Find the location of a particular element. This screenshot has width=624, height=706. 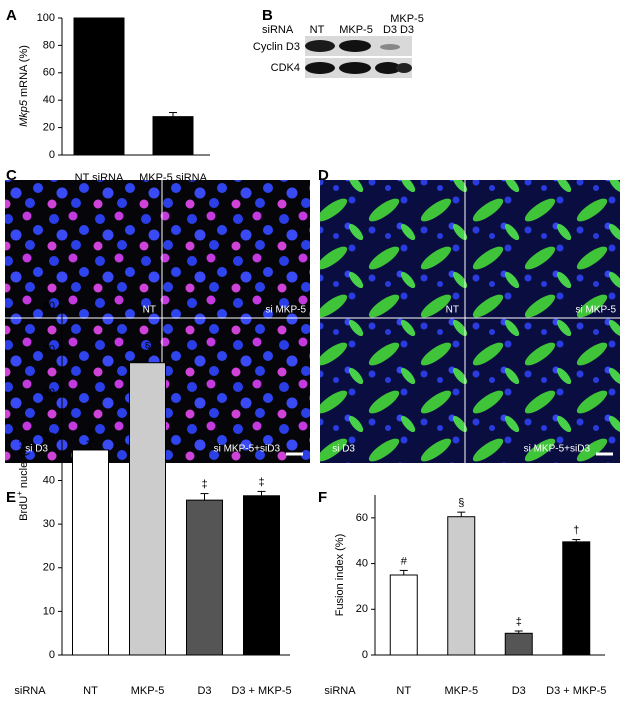

panel-letter: C is located at coordinates (11, 175).